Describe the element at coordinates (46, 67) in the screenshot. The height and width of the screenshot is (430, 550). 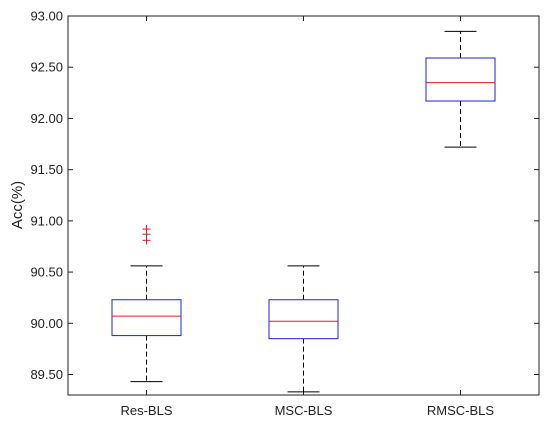
I see `y-tick-label: 92.50` at that location.